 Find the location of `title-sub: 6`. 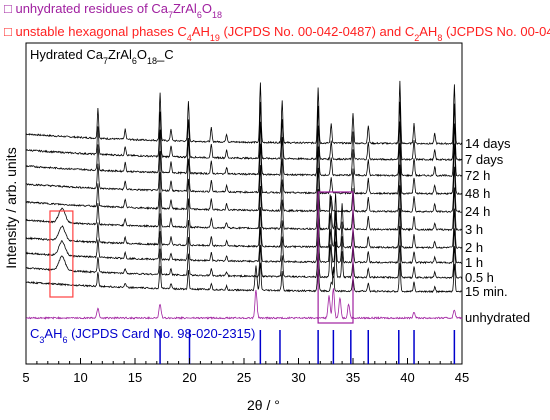

title-sub: 6 is located at coordinates (134, 61).